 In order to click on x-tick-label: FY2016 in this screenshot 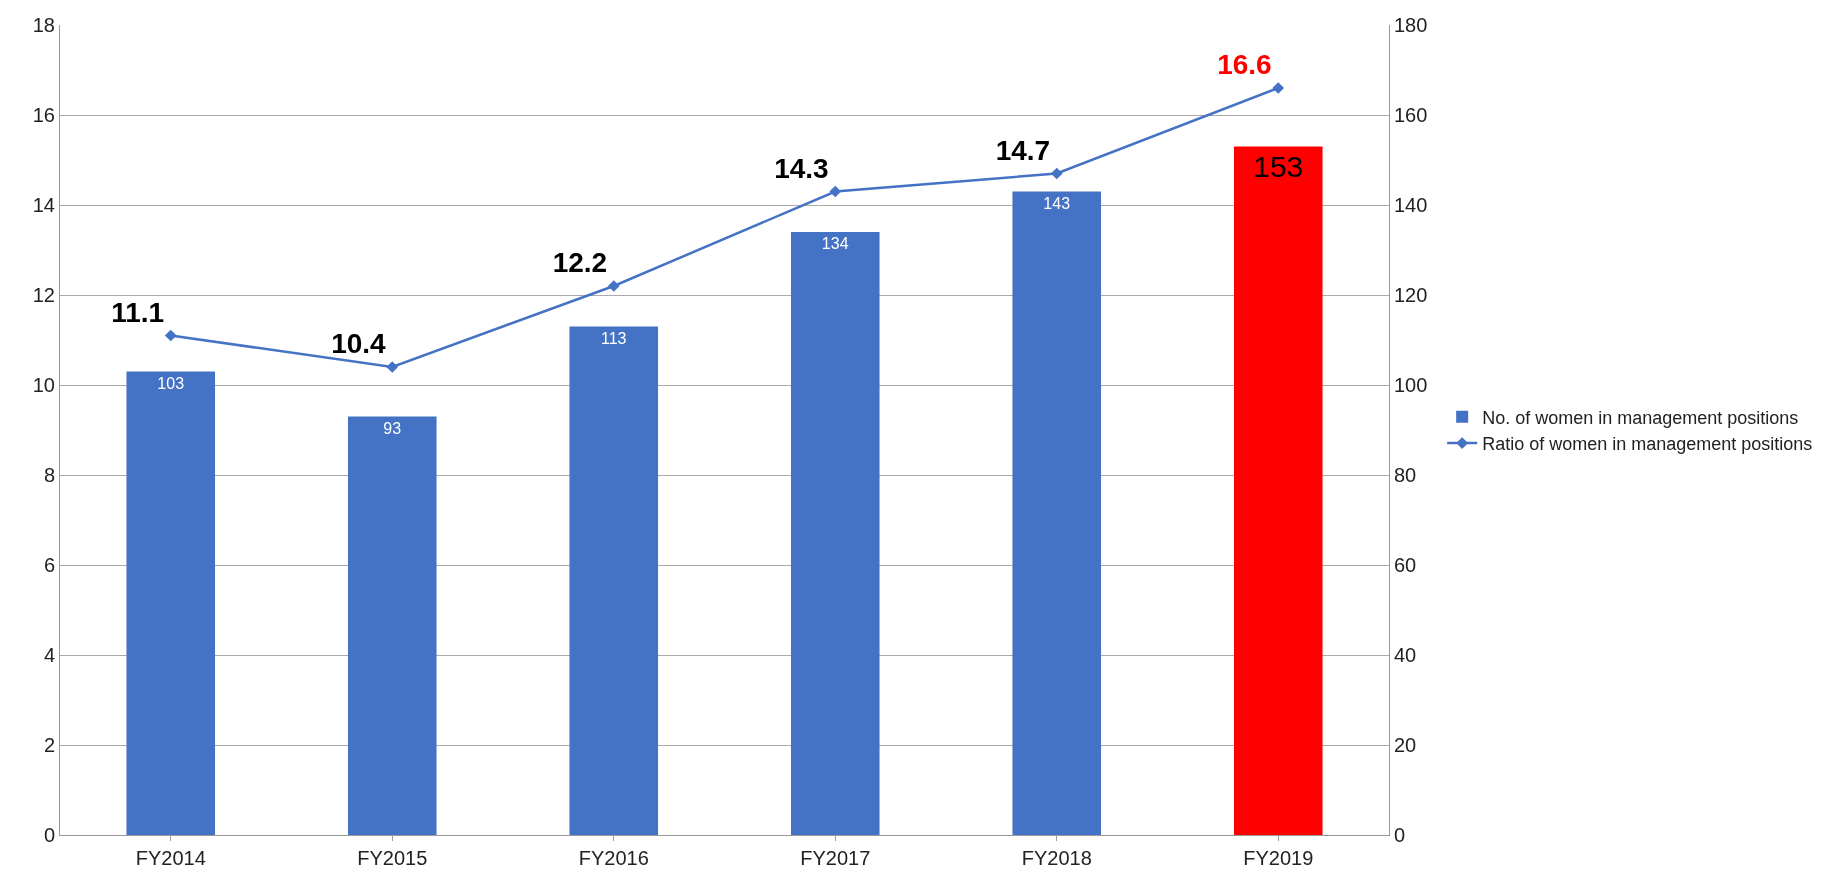, I will do `click(613, 858)`.